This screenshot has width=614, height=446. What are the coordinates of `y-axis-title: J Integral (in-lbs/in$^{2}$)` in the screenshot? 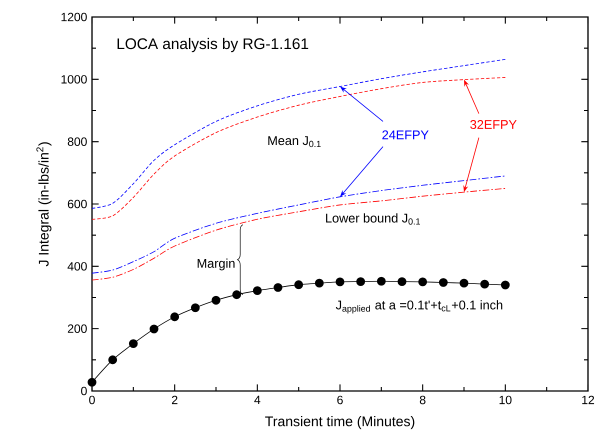 It's located at (44, 204).